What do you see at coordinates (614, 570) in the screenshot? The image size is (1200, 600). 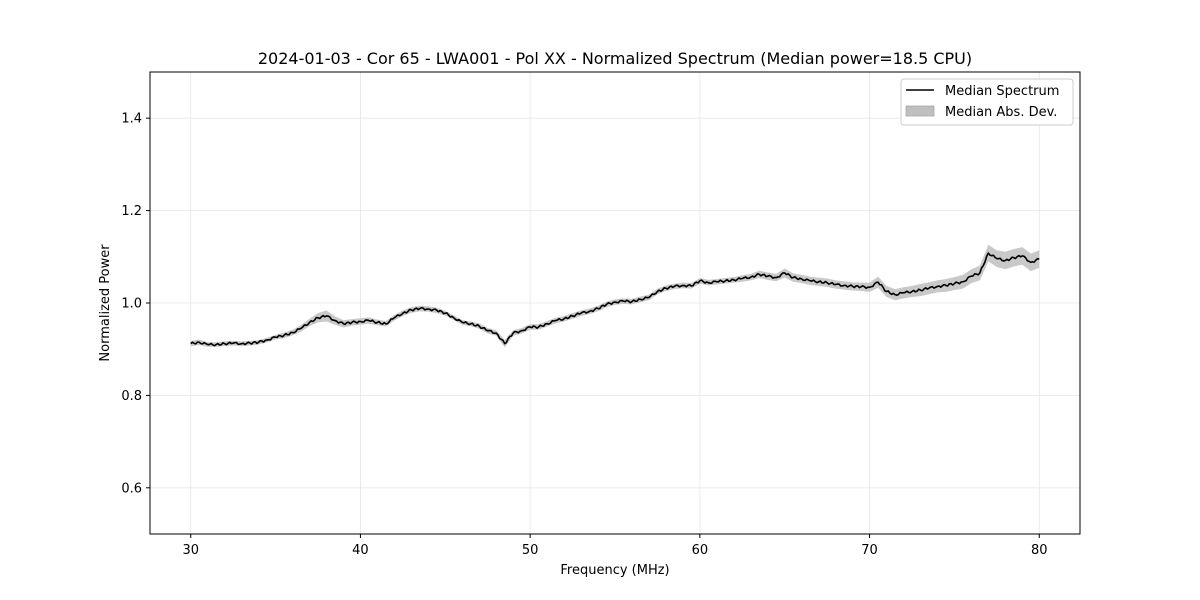 I see `x-axis-label: Frequency (MHz)` at bounding box center [614, 570].